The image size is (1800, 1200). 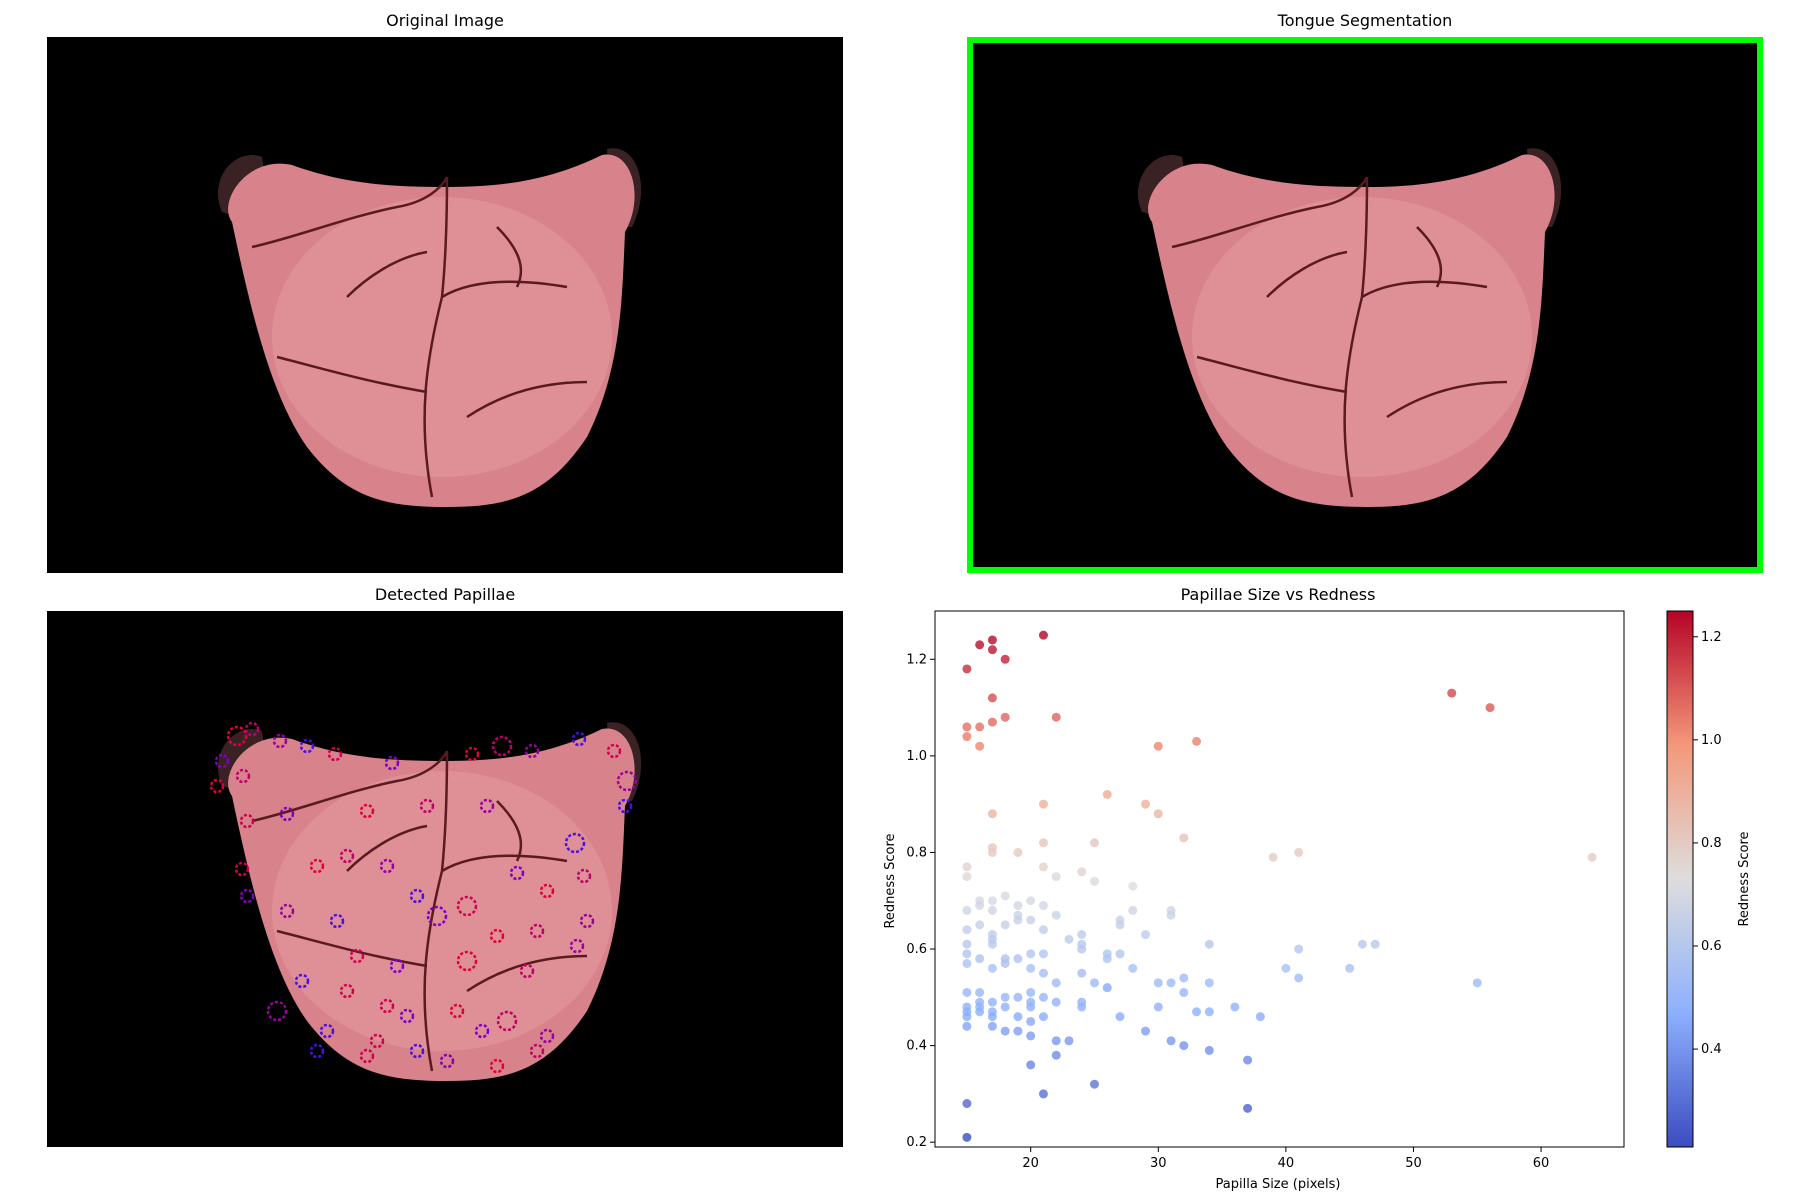 I want to click on tongue-photo, so click(x=429, y=327).